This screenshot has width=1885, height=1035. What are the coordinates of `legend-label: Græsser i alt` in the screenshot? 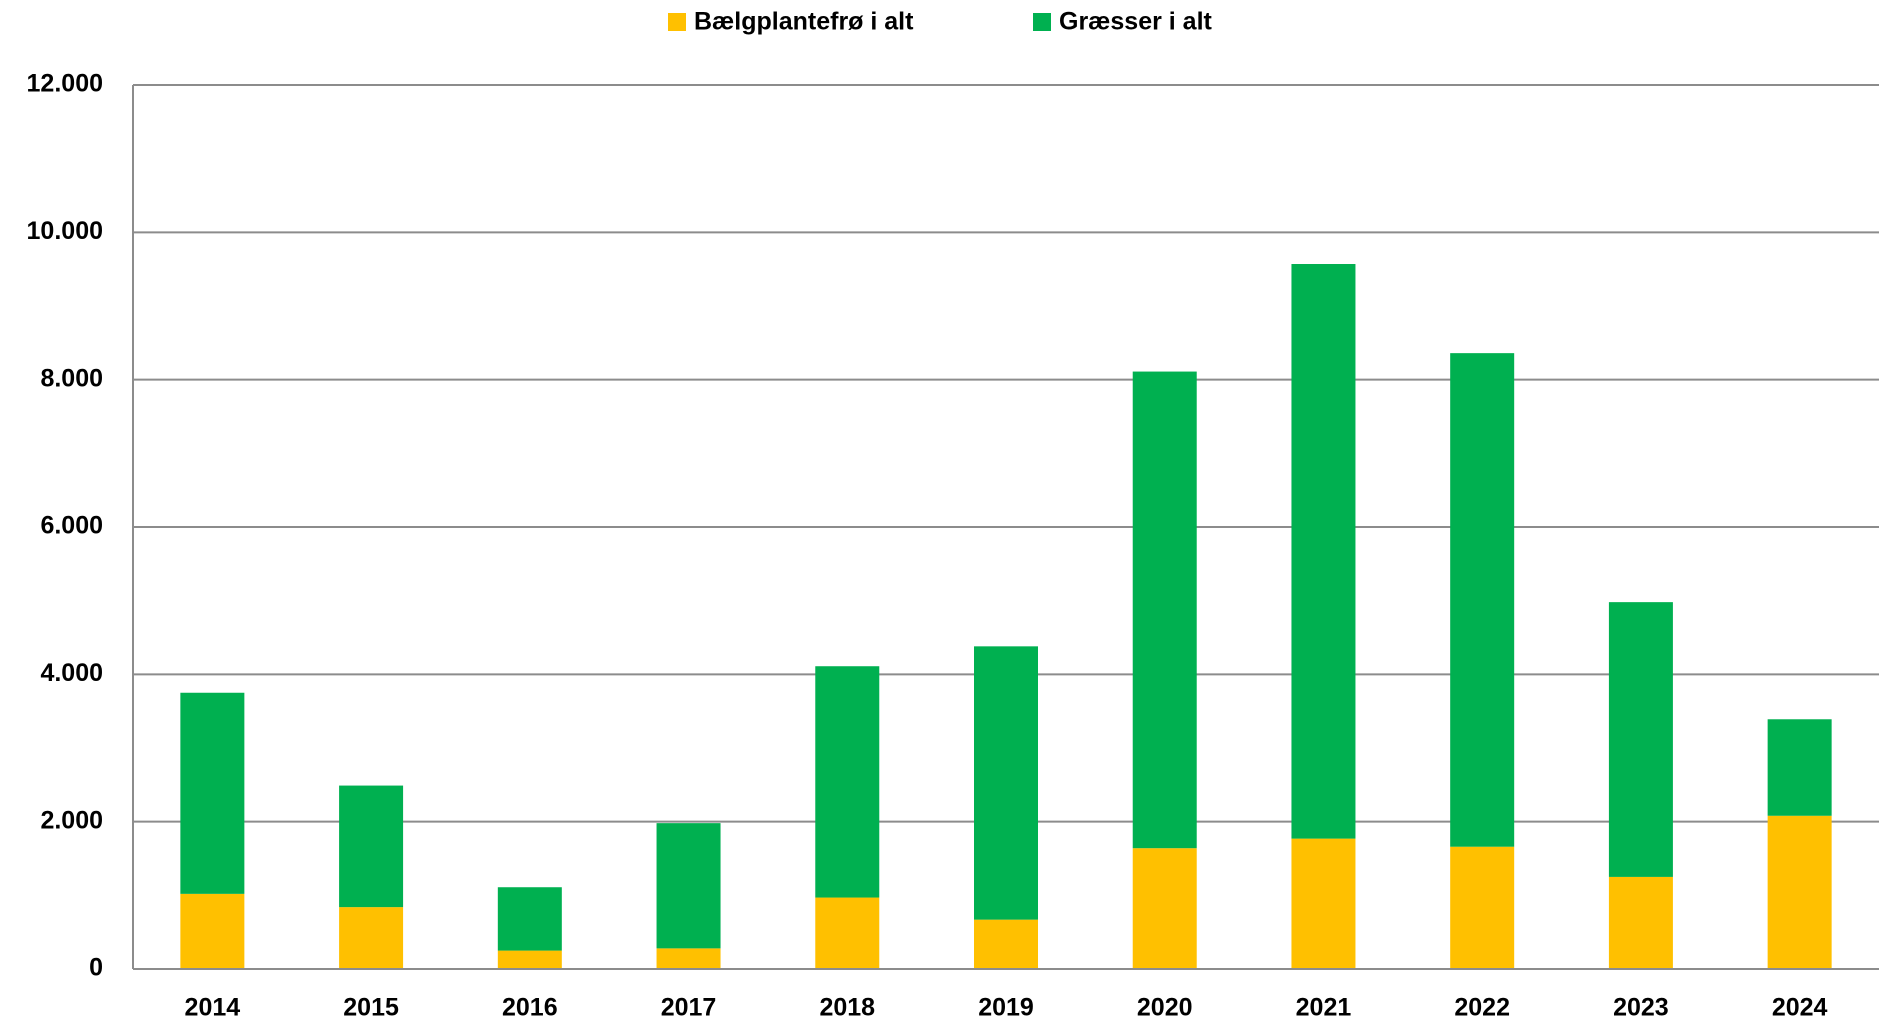 It's located at (1136, 22).